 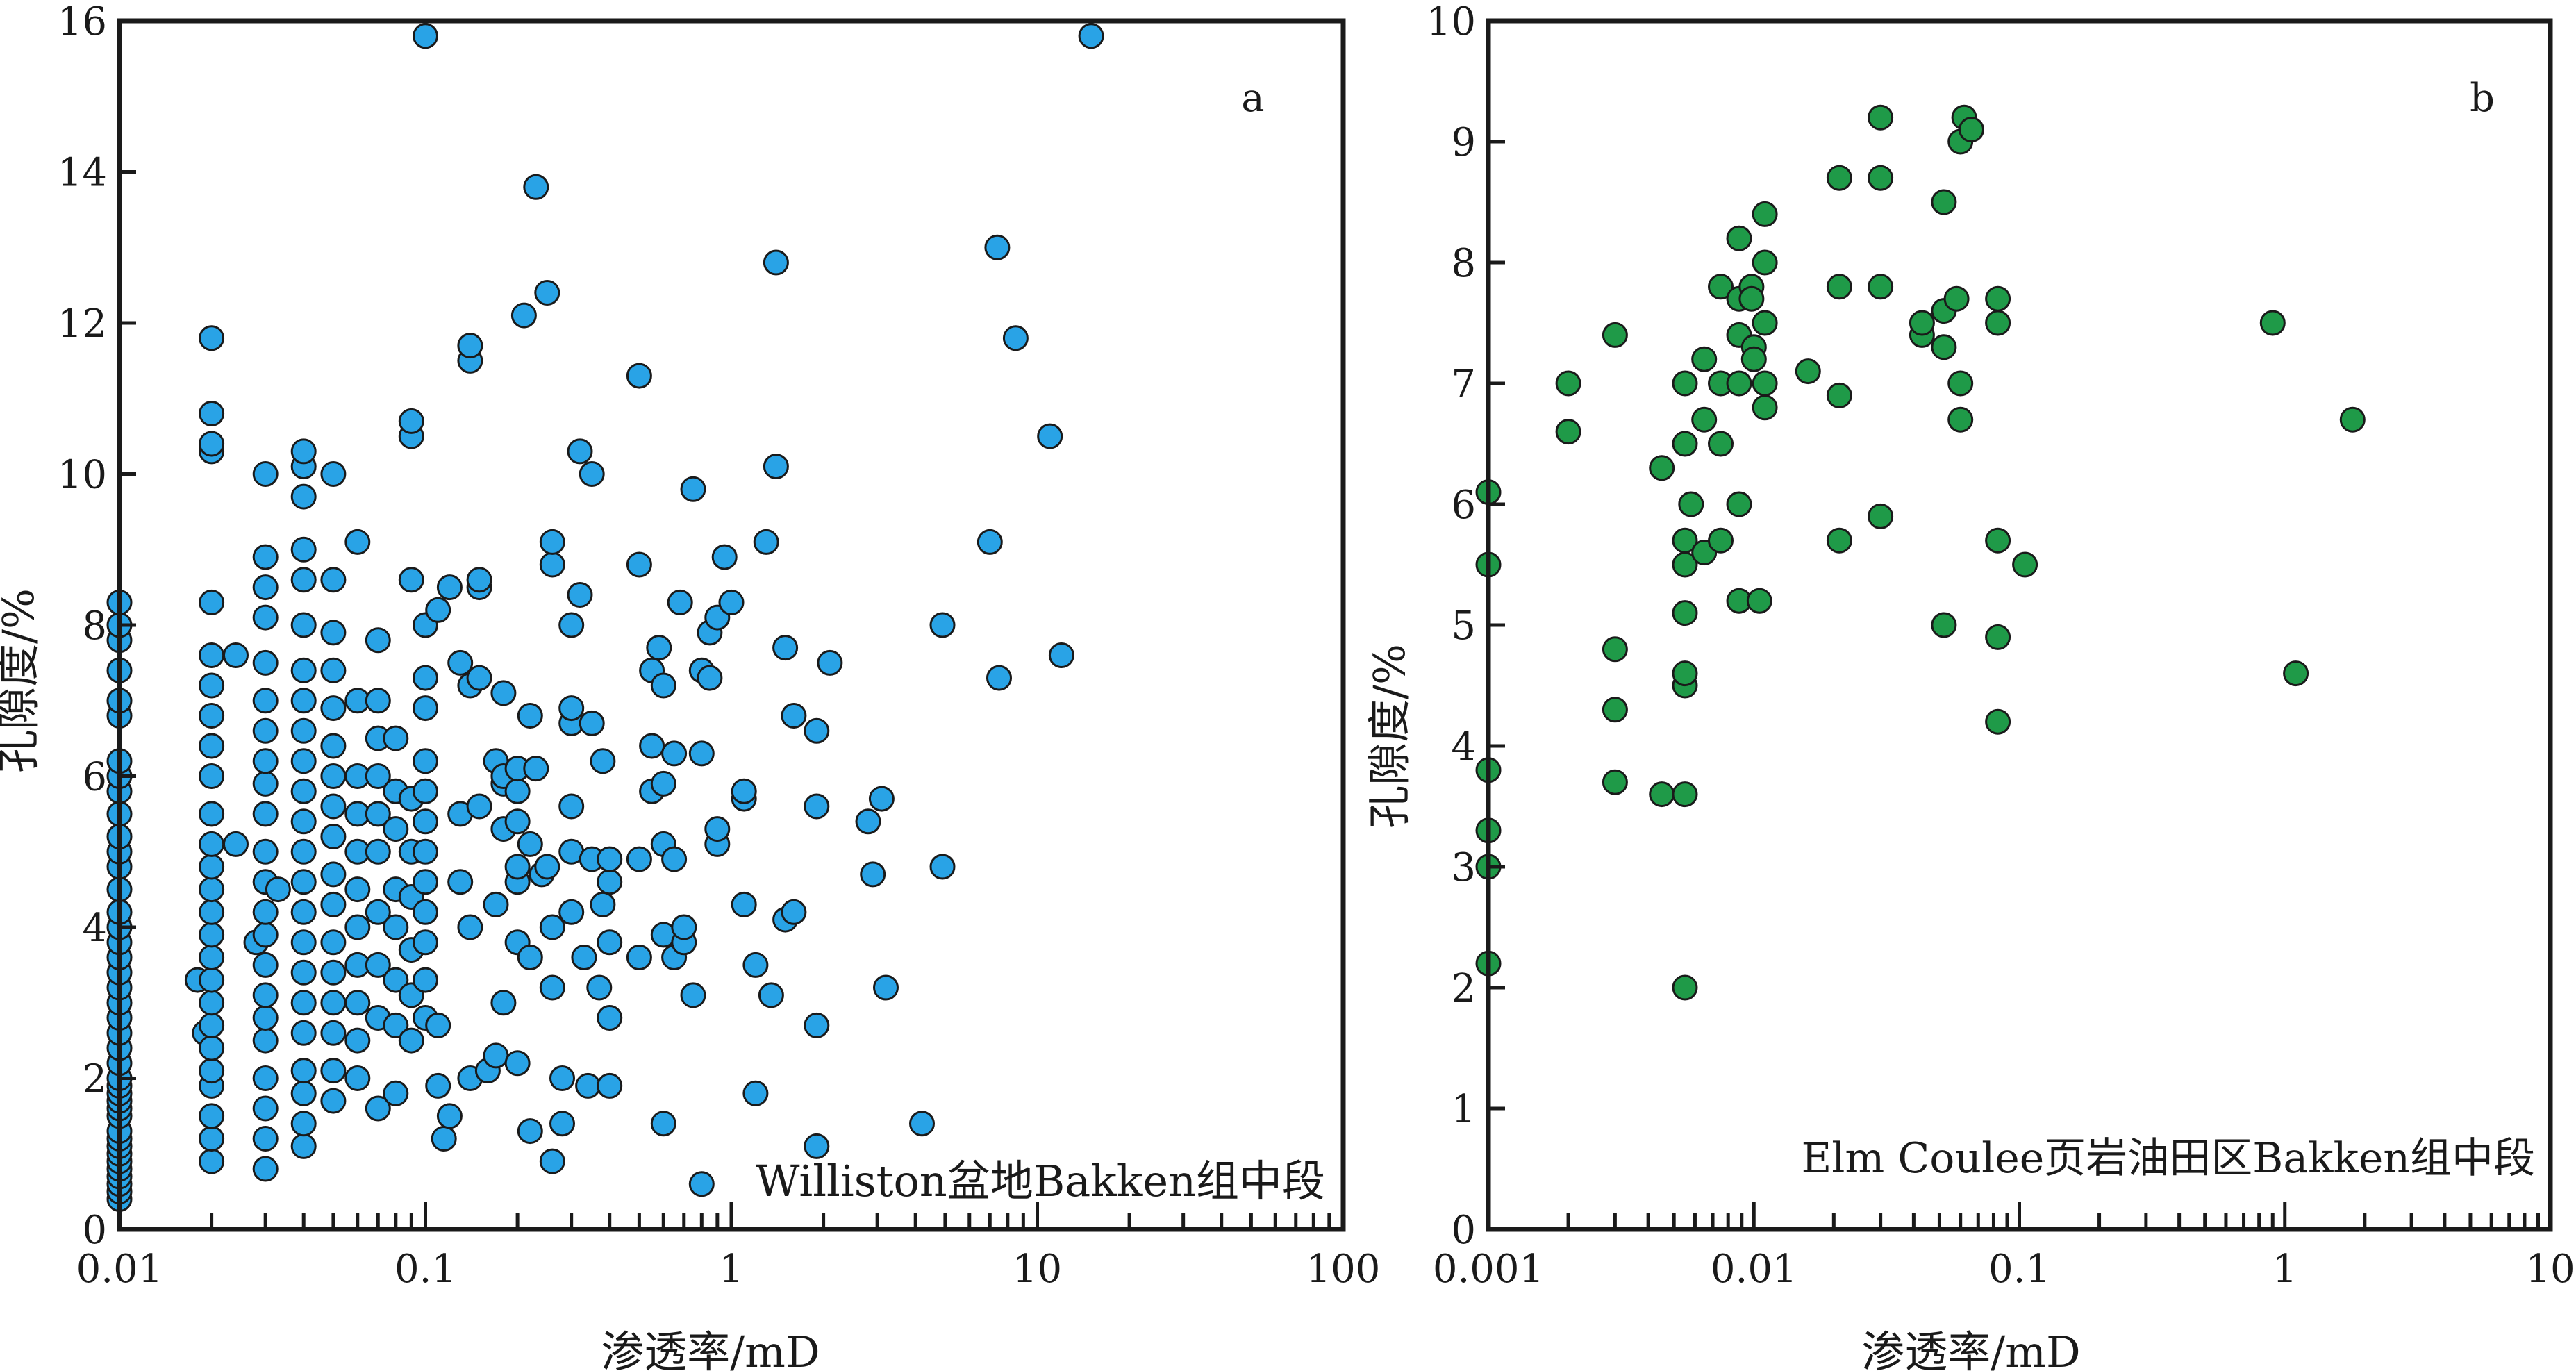 I want to click on y-tick-label-a: 16, so click(x=82, y=22).